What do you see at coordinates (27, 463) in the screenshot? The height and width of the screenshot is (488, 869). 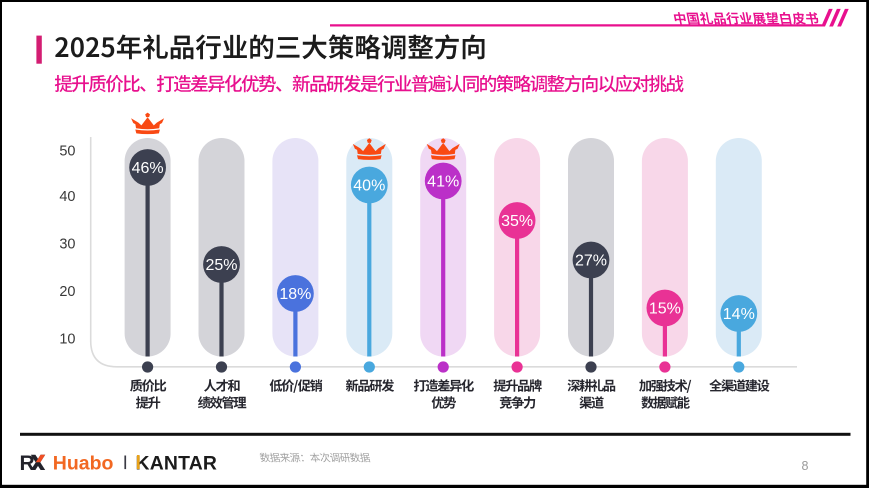 I see `svg-text: R` at bounding box center [27, 463].